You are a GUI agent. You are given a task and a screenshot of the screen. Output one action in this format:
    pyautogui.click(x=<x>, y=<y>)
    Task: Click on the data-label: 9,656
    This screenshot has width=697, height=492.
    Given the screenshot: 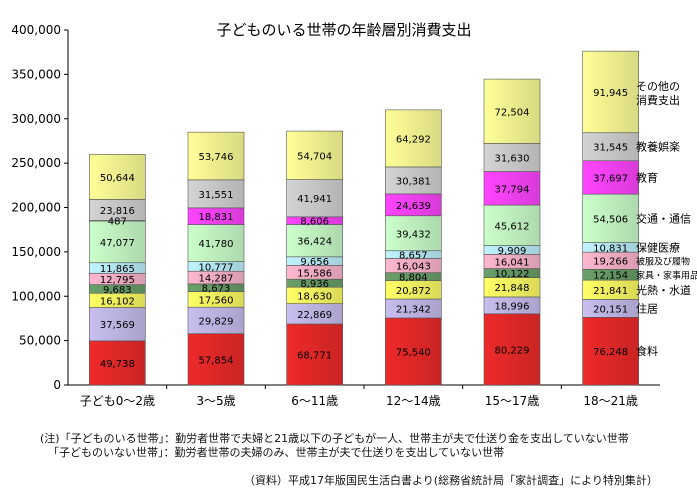 What is the action you would take?
    pyautogui.click(x=314, y=262)
    